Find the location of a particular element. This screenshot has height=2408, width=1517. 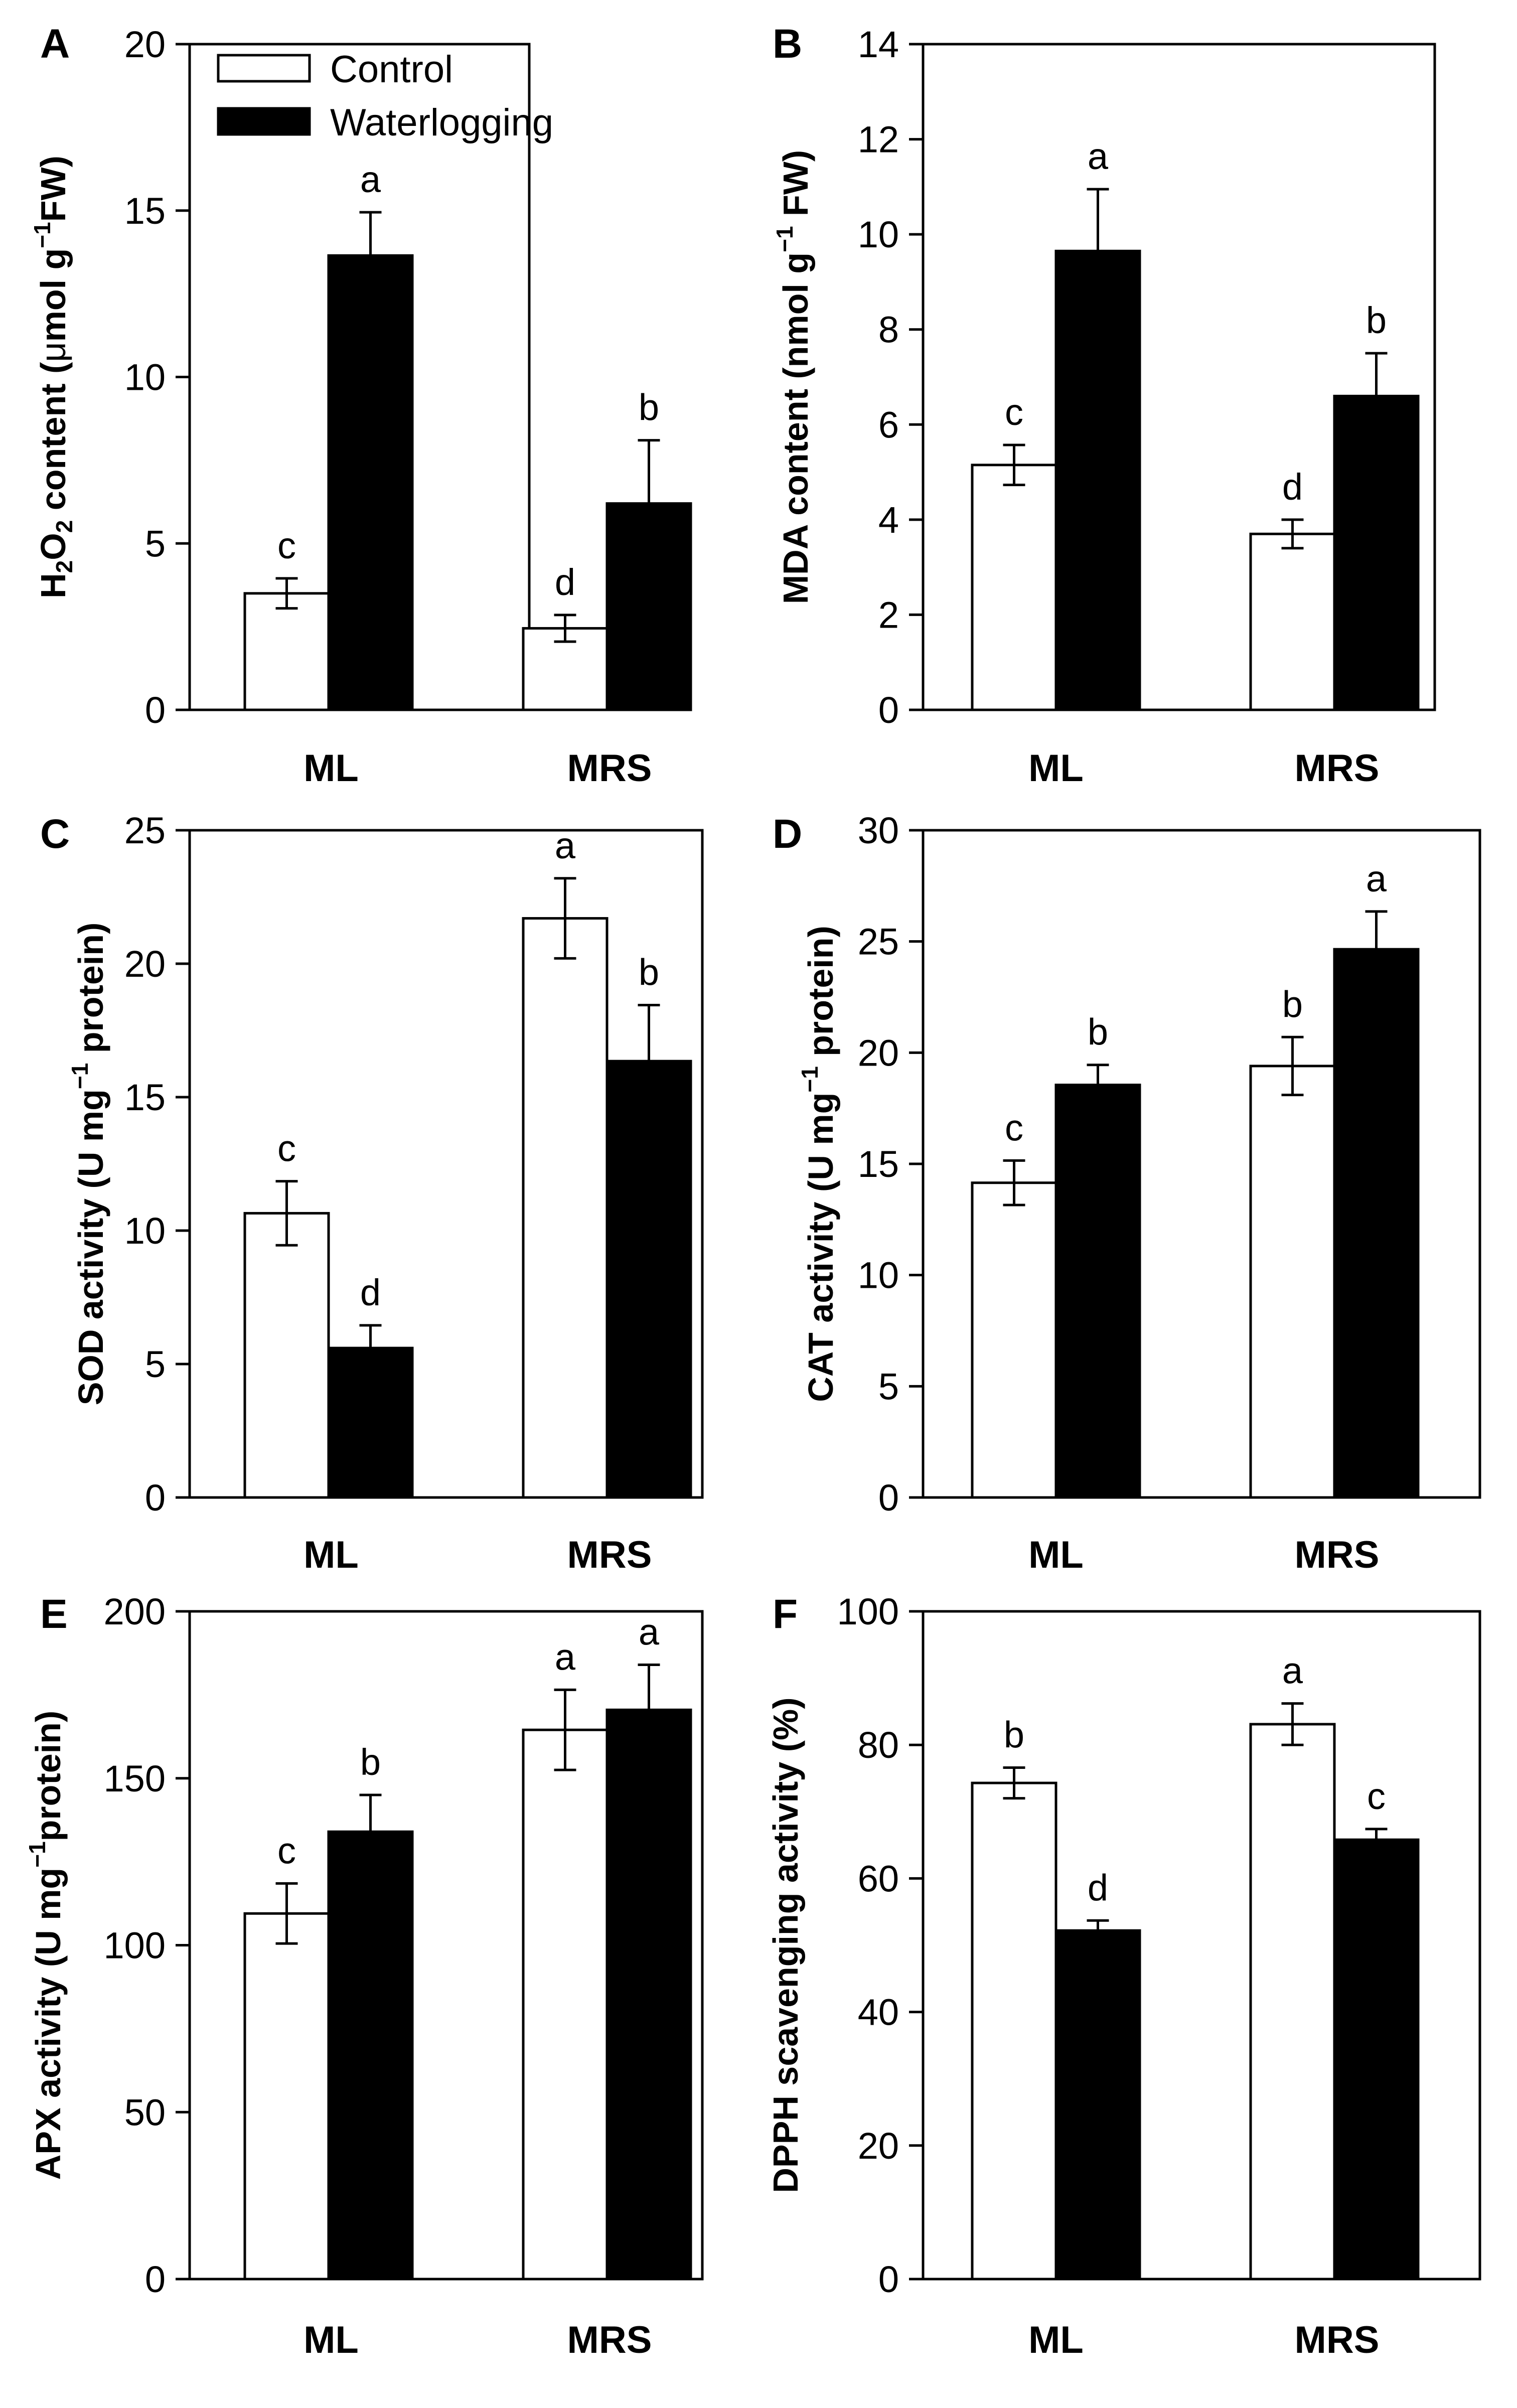

panel-a-bar-control-ml is located at coordinates (286, 652).